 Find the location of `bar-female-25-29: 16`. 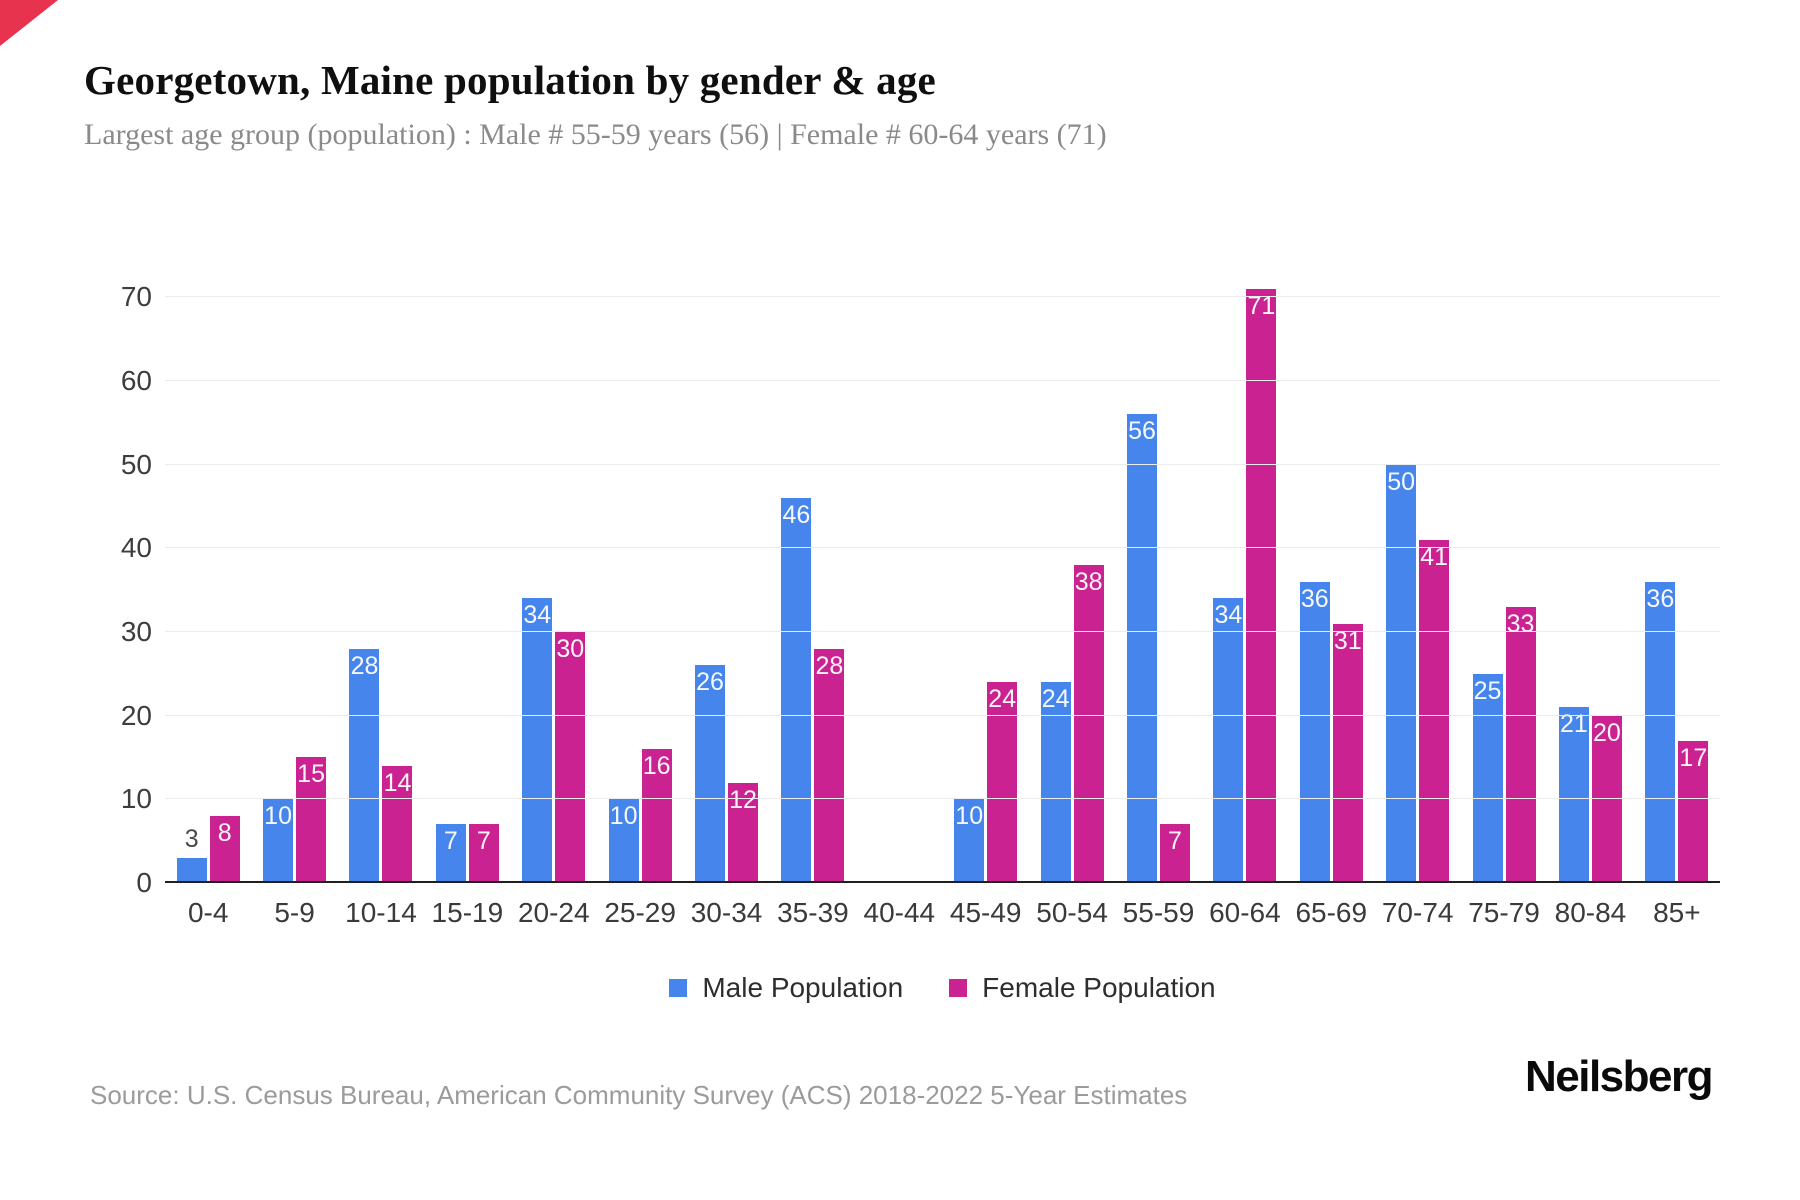

bar-female-25-29: 16 is located at coordinates (656, 816).